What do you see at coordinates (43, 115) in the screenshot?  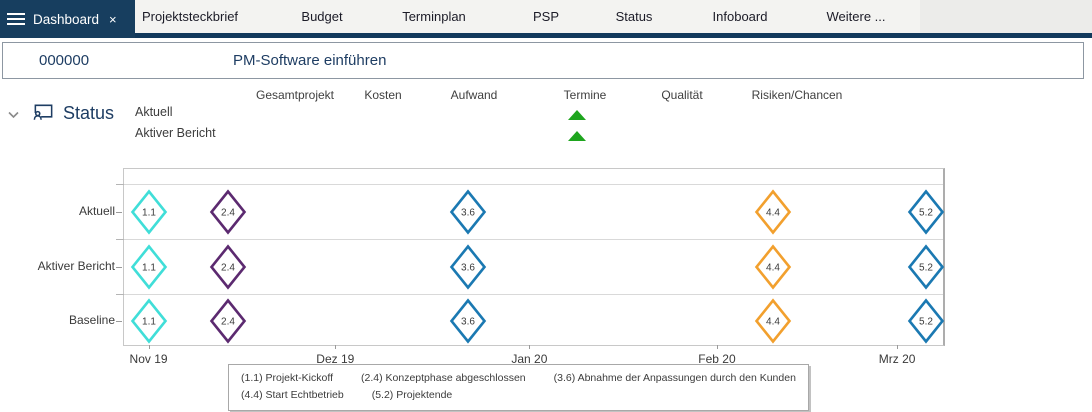 I see `status-presentation-icon` at bounding box center [43, 115].